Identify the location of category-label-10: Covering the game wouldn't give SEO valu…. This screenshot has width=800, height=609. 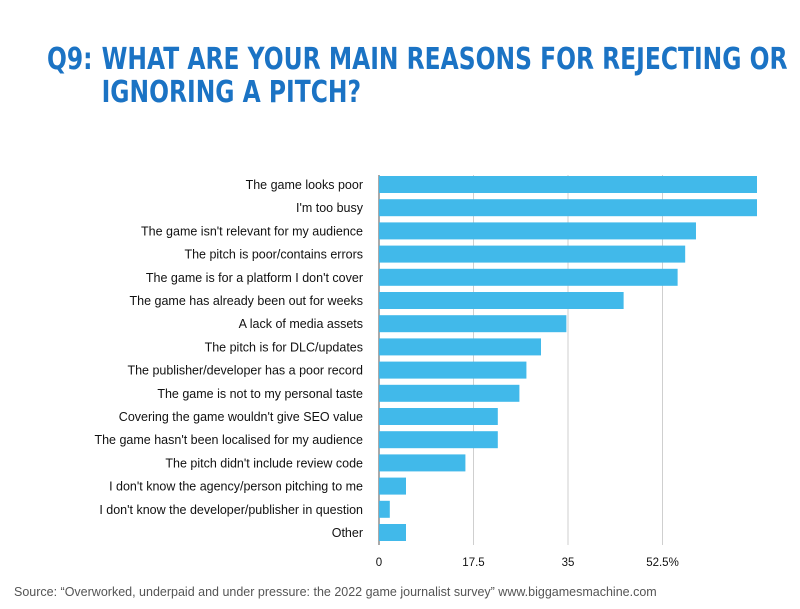
(241, 417).